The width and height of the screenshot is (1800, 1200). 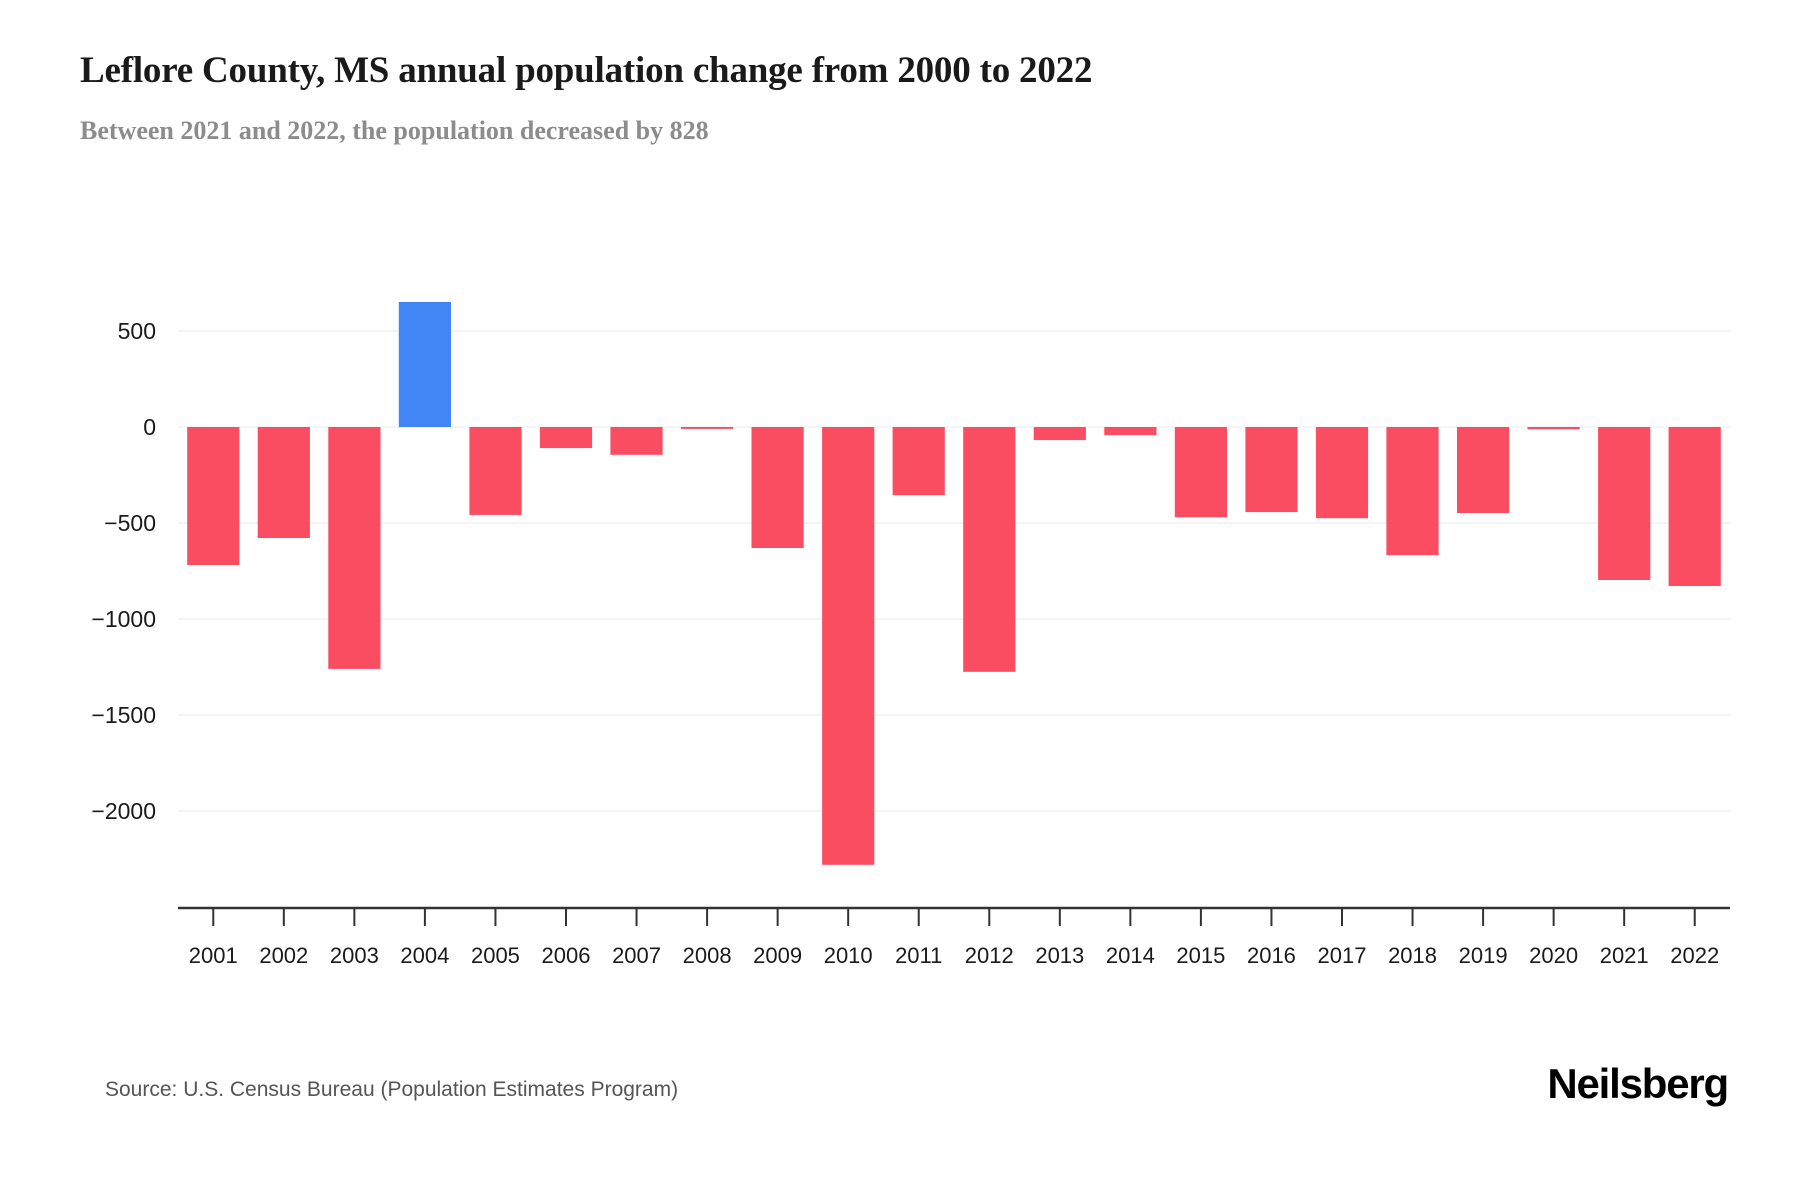 I want to click on y-axis-tick-label: 500, so click(x=137, y=331).